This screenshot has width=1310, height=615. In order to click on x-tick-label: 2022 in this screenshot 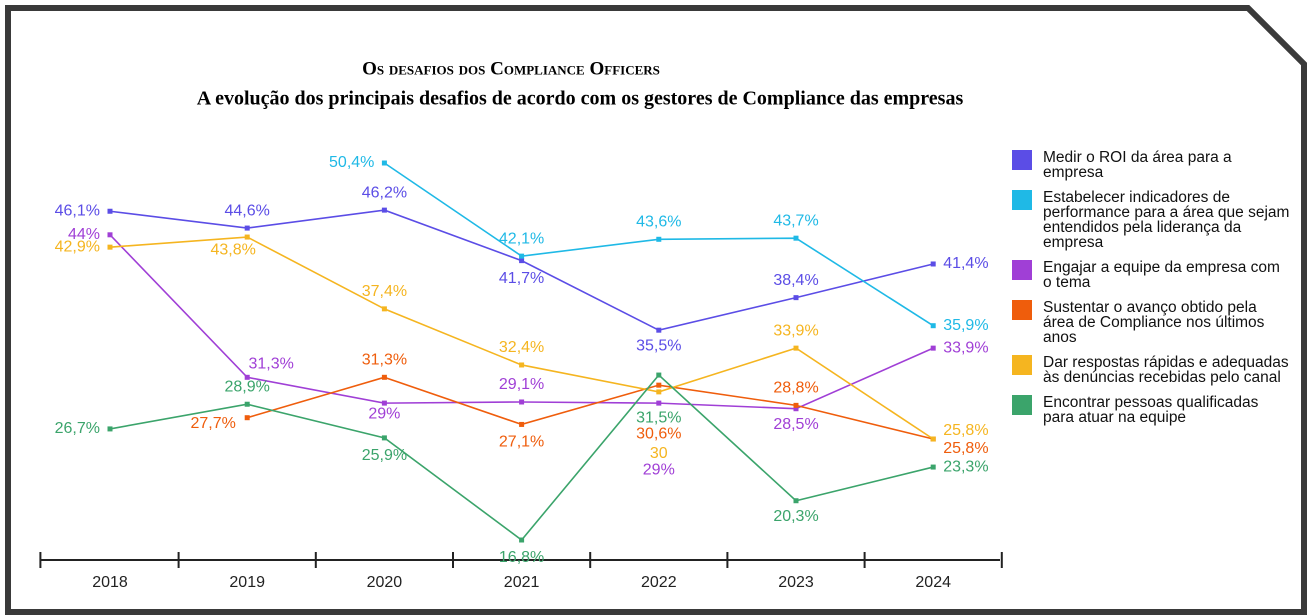, I will do `click(659, 582)`.